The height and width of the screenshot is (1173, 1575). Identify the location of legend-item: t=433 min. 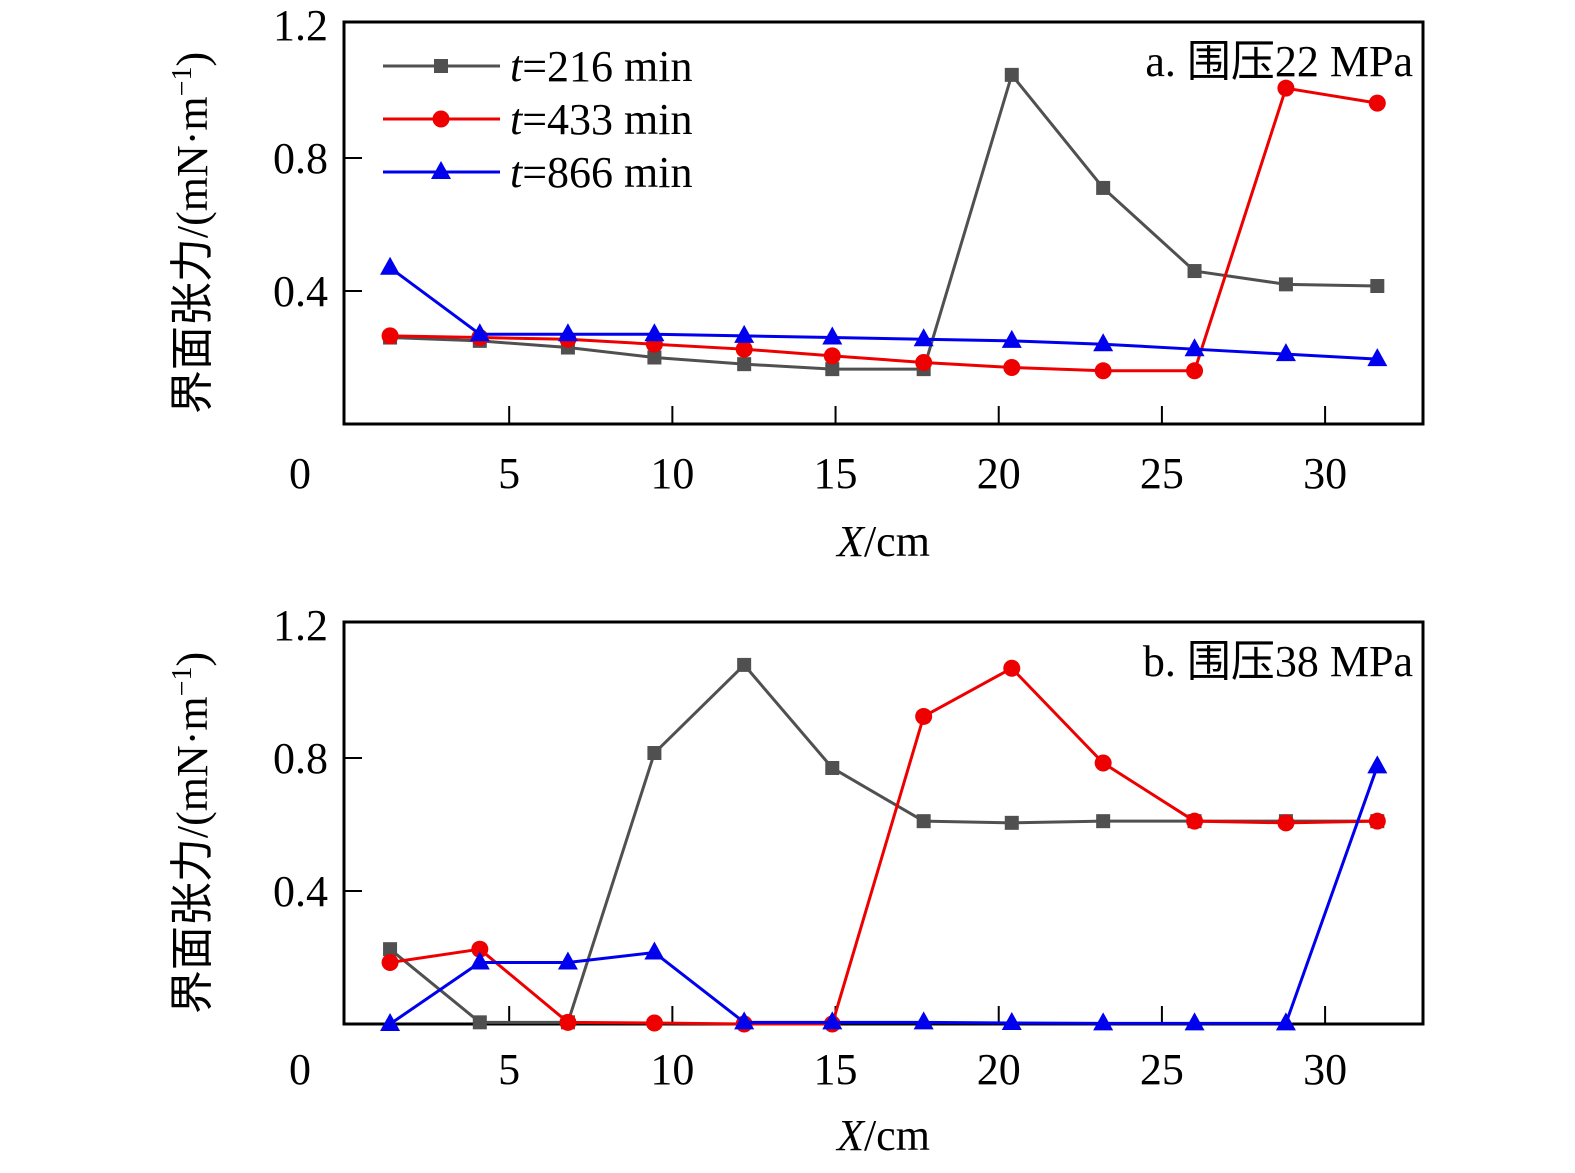
(538, 119).